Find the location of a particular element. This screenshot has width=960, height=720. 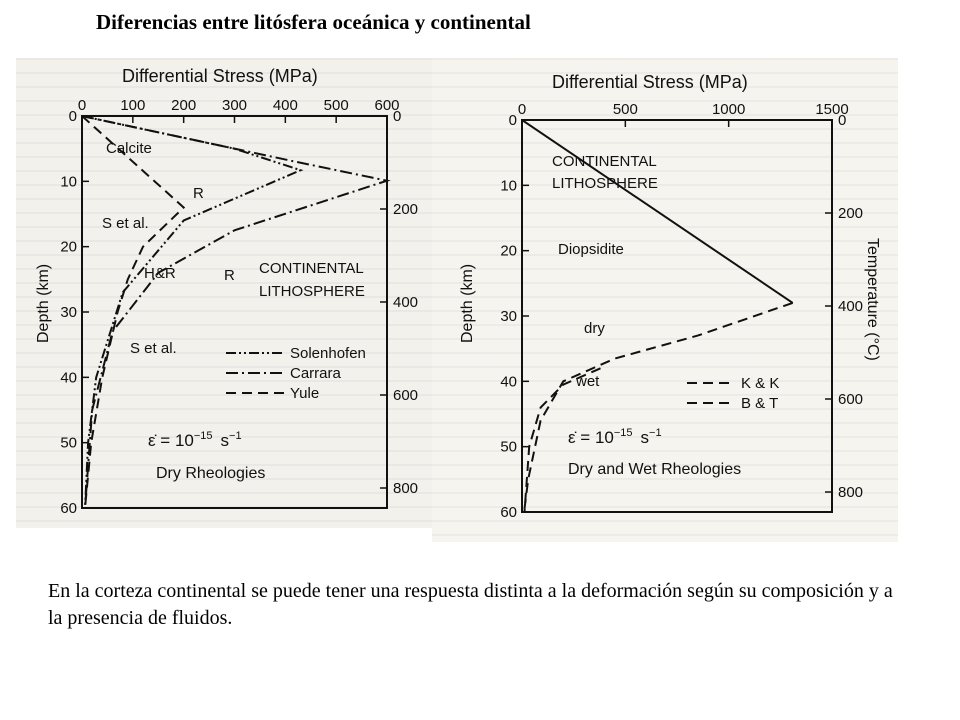

right-y2-axis-label: Temperature (°C) is located at coordinates (872, 299).